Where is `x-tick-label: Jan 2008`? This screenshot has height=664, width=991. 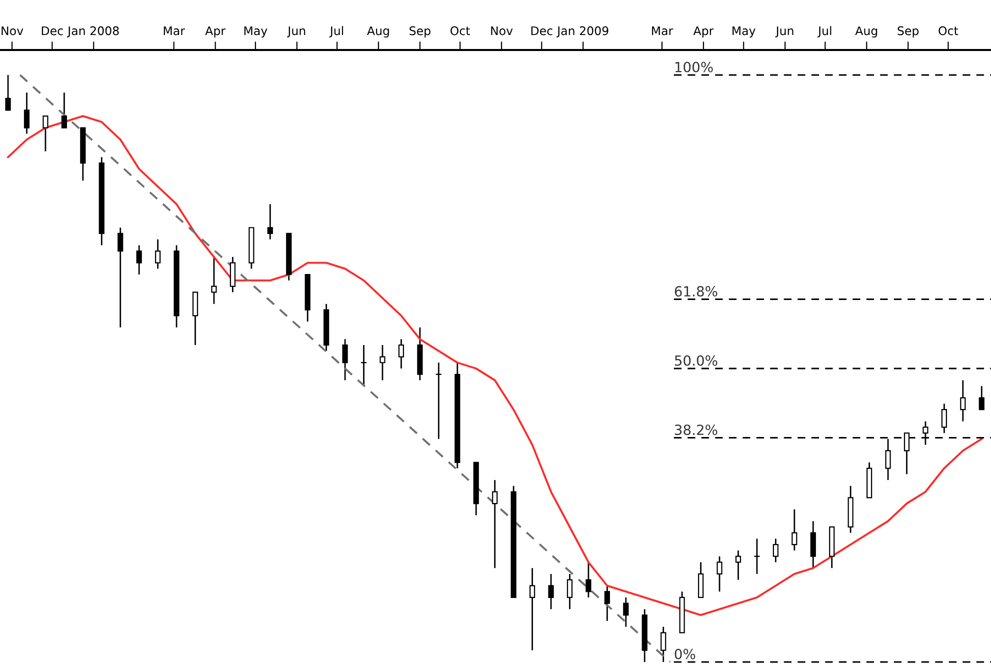
x-tick-label: Jan 2008 is located at coordinates (93, 32).